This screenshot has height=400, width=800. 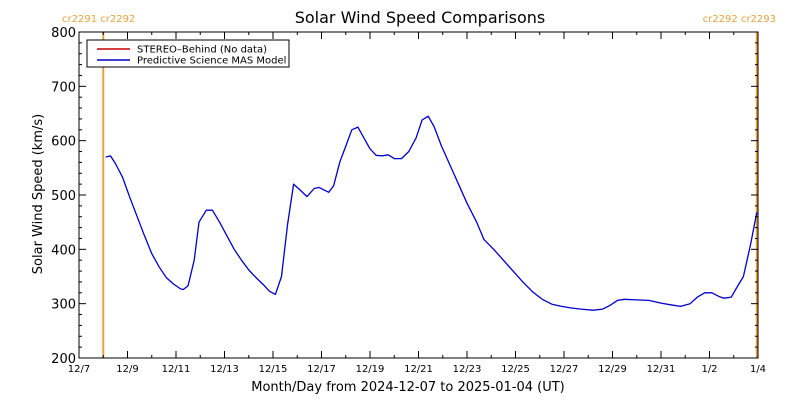 I want to click on y-tick-label: 200, so click(x=63, y=359).